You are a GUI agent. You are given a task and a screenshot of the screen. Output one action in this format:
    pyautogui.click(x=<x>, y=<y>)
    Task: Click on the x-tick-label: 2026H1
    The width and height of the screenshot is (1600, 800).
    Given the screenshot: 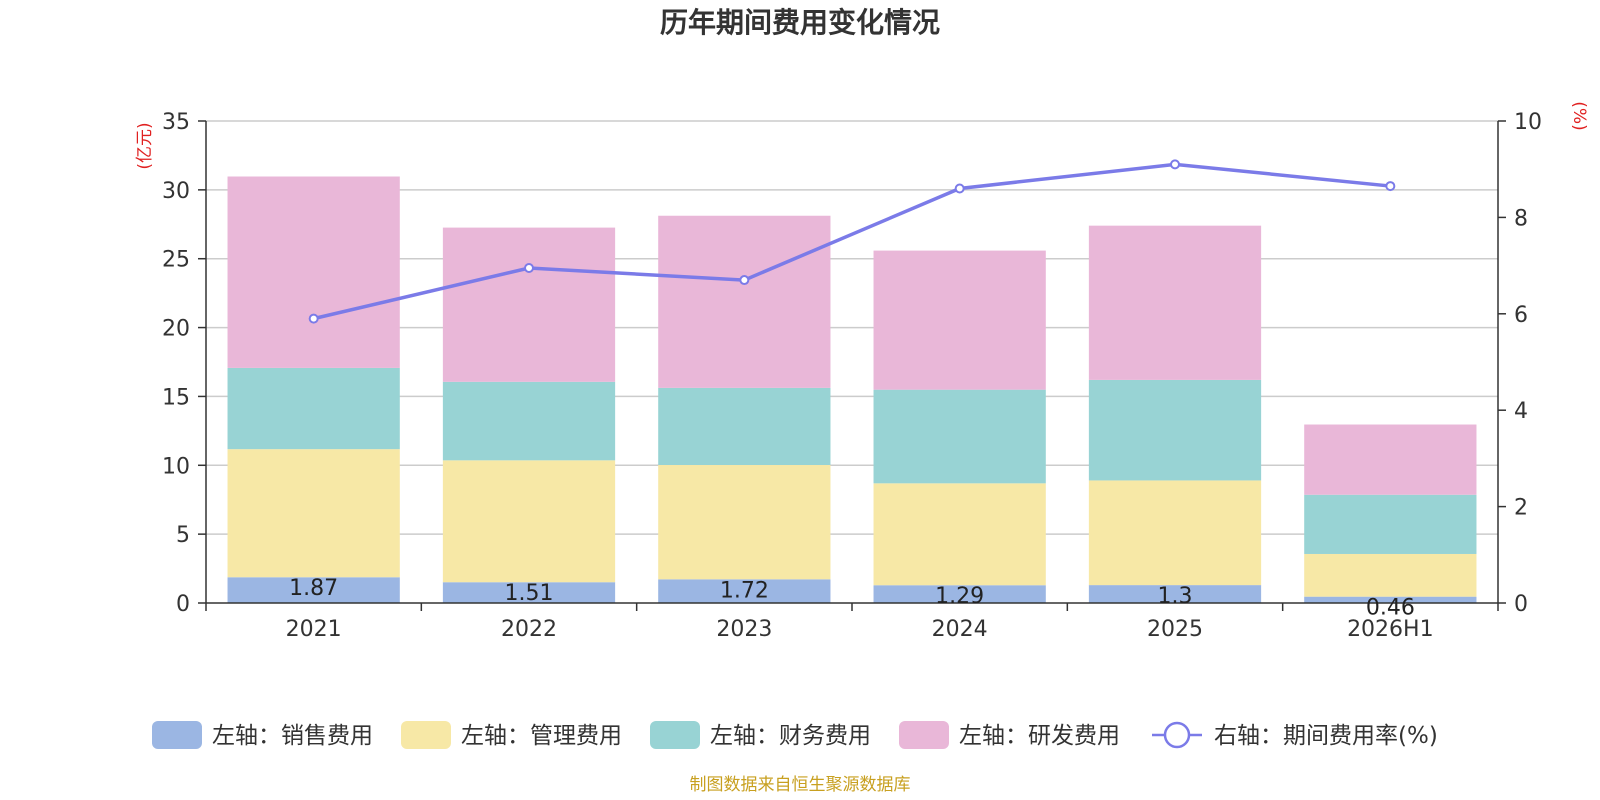 What is the action you would take?
    pyautogui.click(x=1390, y=629)
    